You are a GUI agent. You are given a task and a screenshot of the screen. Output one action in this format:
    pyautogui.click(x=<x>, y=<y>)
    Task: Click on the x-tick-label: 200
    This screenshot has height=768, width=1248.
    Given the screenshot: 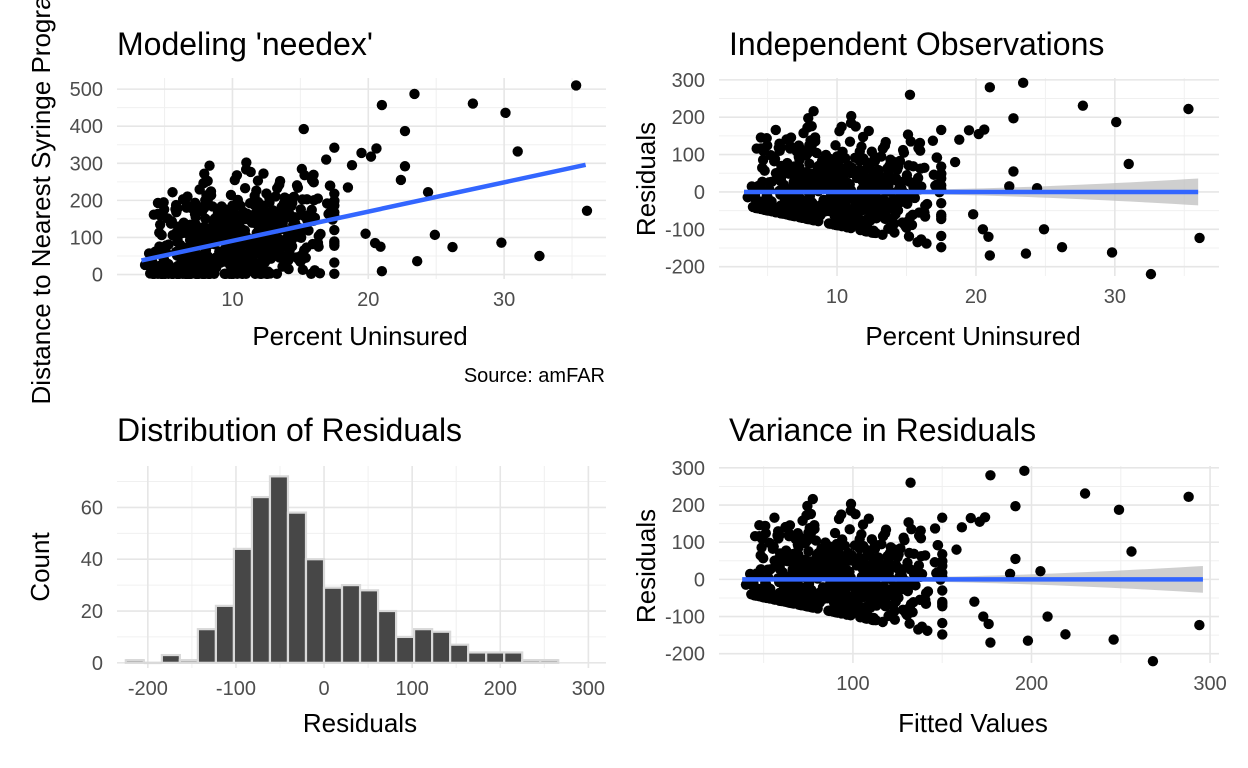 What is the action you would take?
    pyautogui.click(x=500, y=689)
    